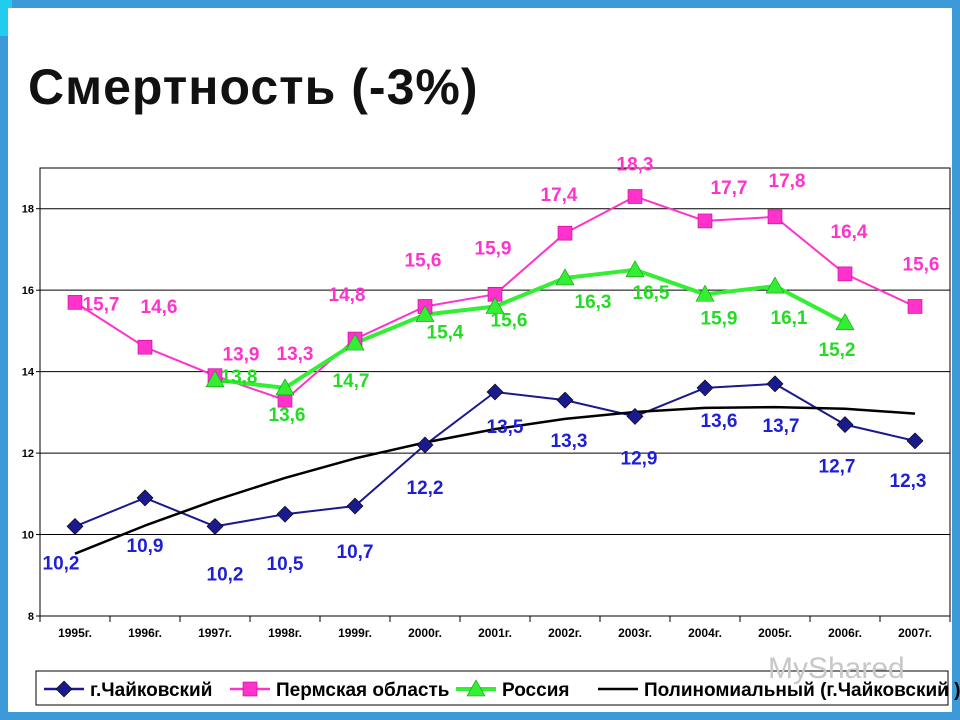  Describe the element at coordinates (495, 633) in the screenshot. I see `x-tick-label: 2001г.` at that location.